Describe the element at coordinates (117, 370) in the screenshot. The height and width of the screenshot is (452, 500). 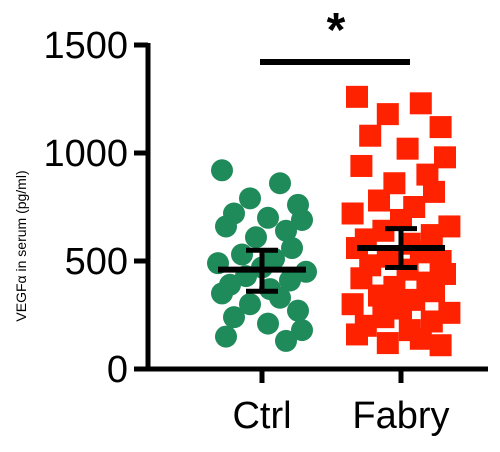
I see `y-tick-label: 0` at that location.